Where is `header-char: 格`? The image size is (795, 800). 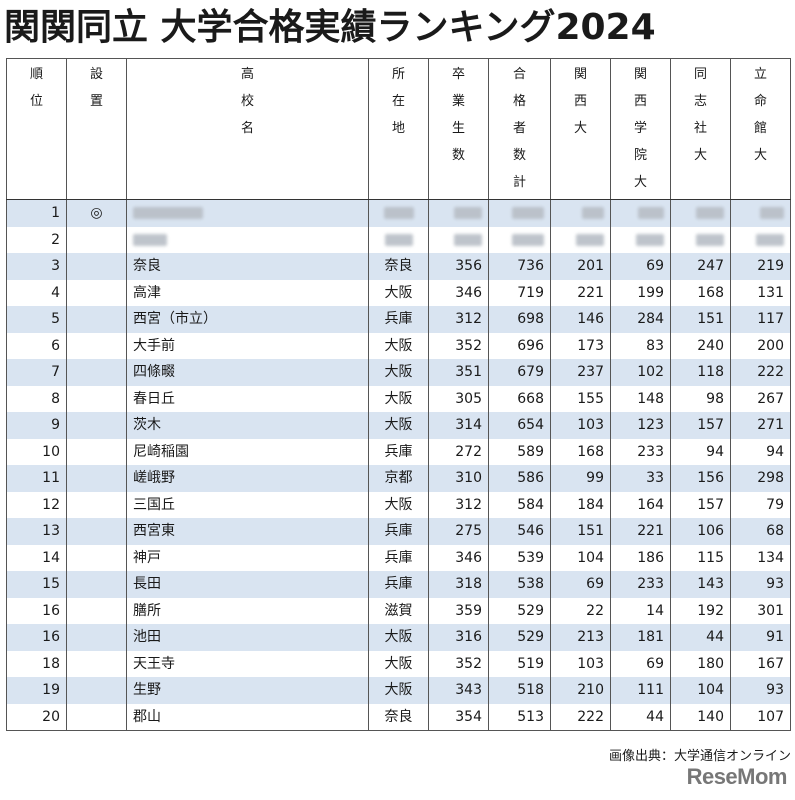 header-char: 格 is located at coordinates (519, 101).